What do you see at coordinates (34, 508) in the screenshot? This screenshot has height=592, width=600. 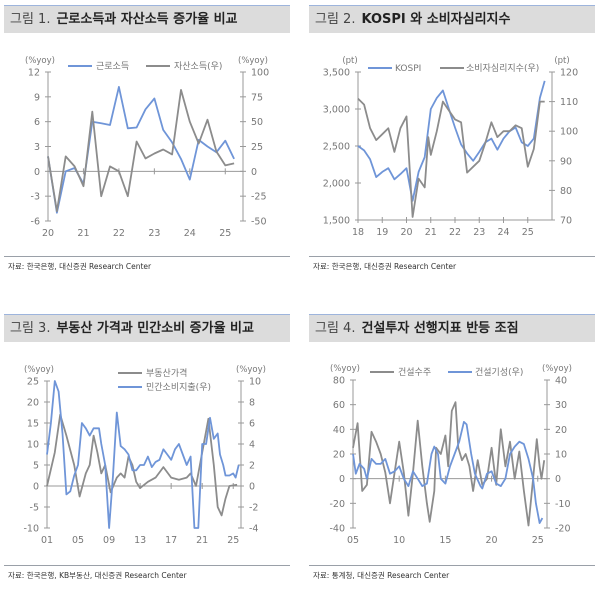 I see `left-tick-label: -5` at bounding box center [34, 508].